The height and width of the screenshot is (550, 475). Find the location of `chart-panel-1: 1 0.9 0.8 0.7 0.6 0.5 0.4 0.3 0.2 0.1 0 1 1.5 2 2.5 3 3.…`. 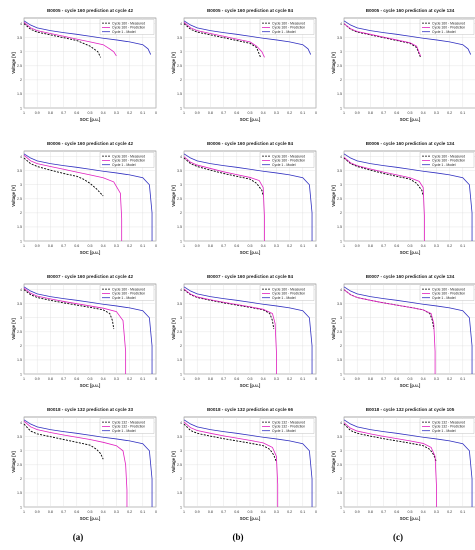

chart-panel-1: 1 0.9 0.8 0.7 0.6 0.5 0.4 0.3 0.2 0.1 0 1 1.5 2 2.5 3 3.… is located at coordinates (84, 65).